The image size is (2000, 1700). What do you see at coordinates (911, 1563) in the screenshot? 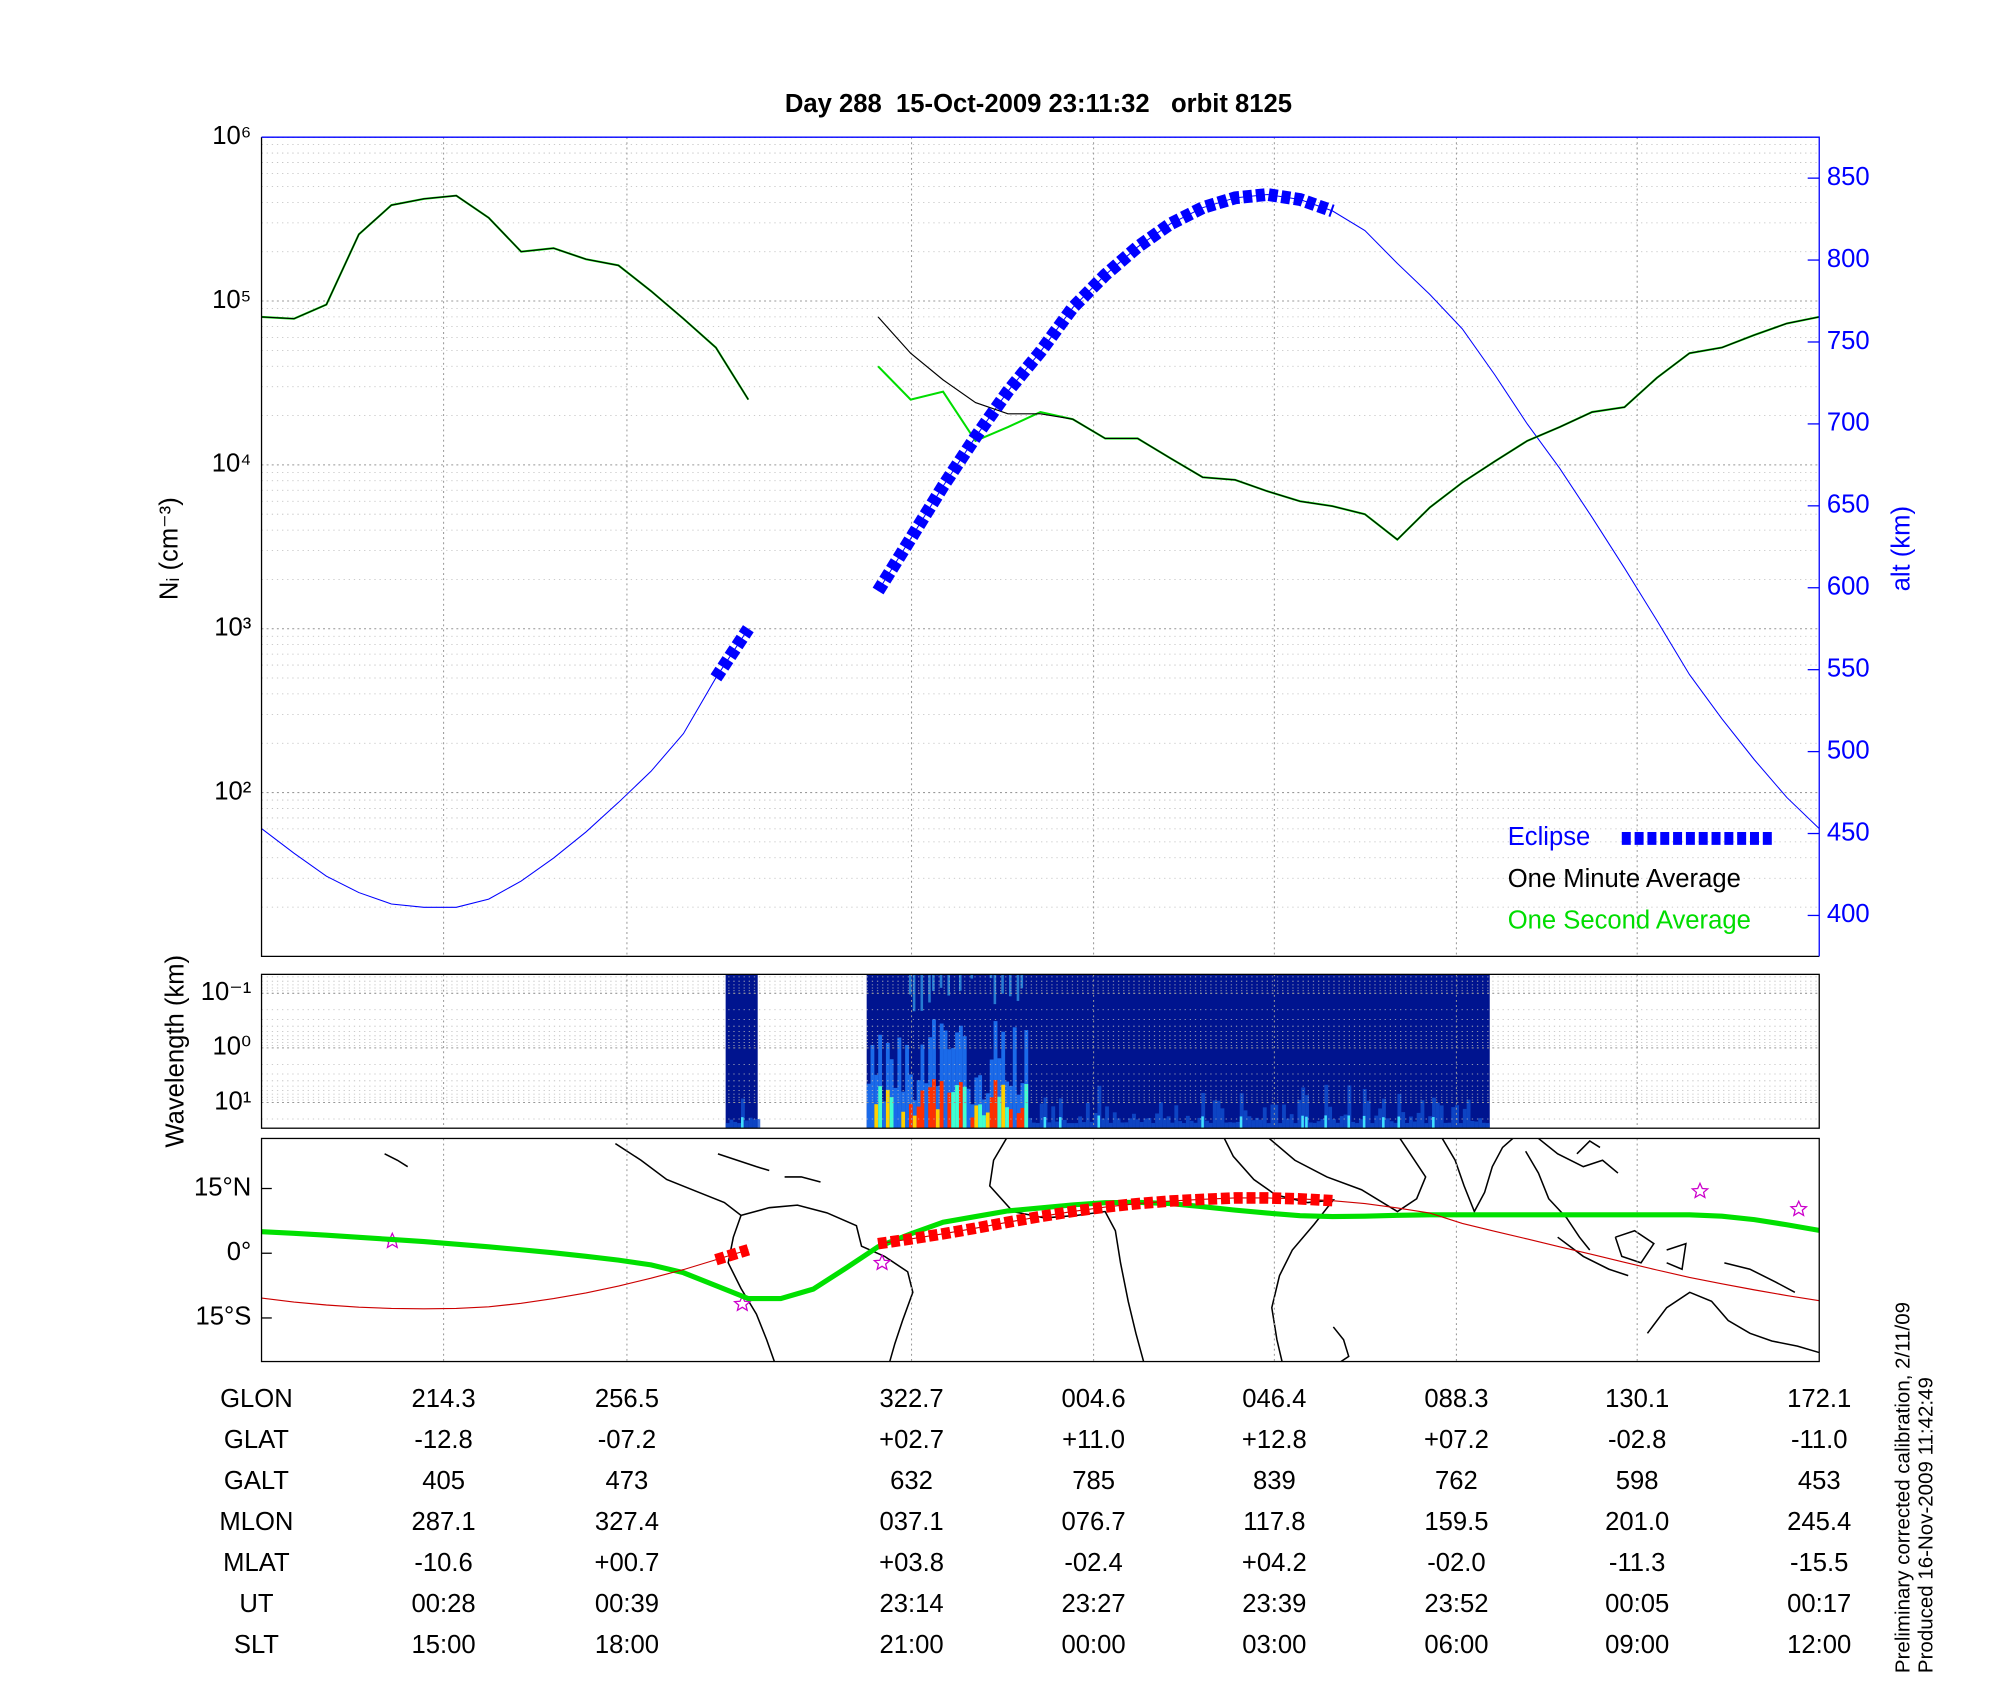
I see `cell: +03.8` at bounding box center [911, 1563].